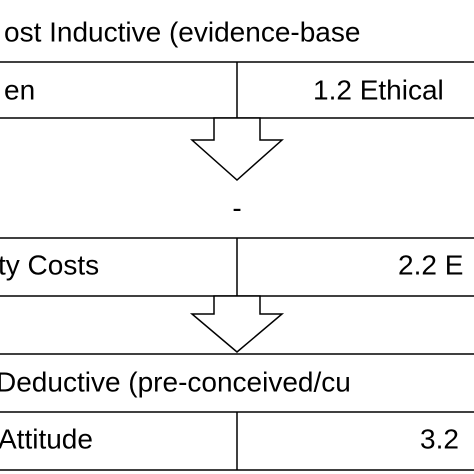 The image size is (474, 474). I want to click on cell-text: ty Costs, so click(49, 264).